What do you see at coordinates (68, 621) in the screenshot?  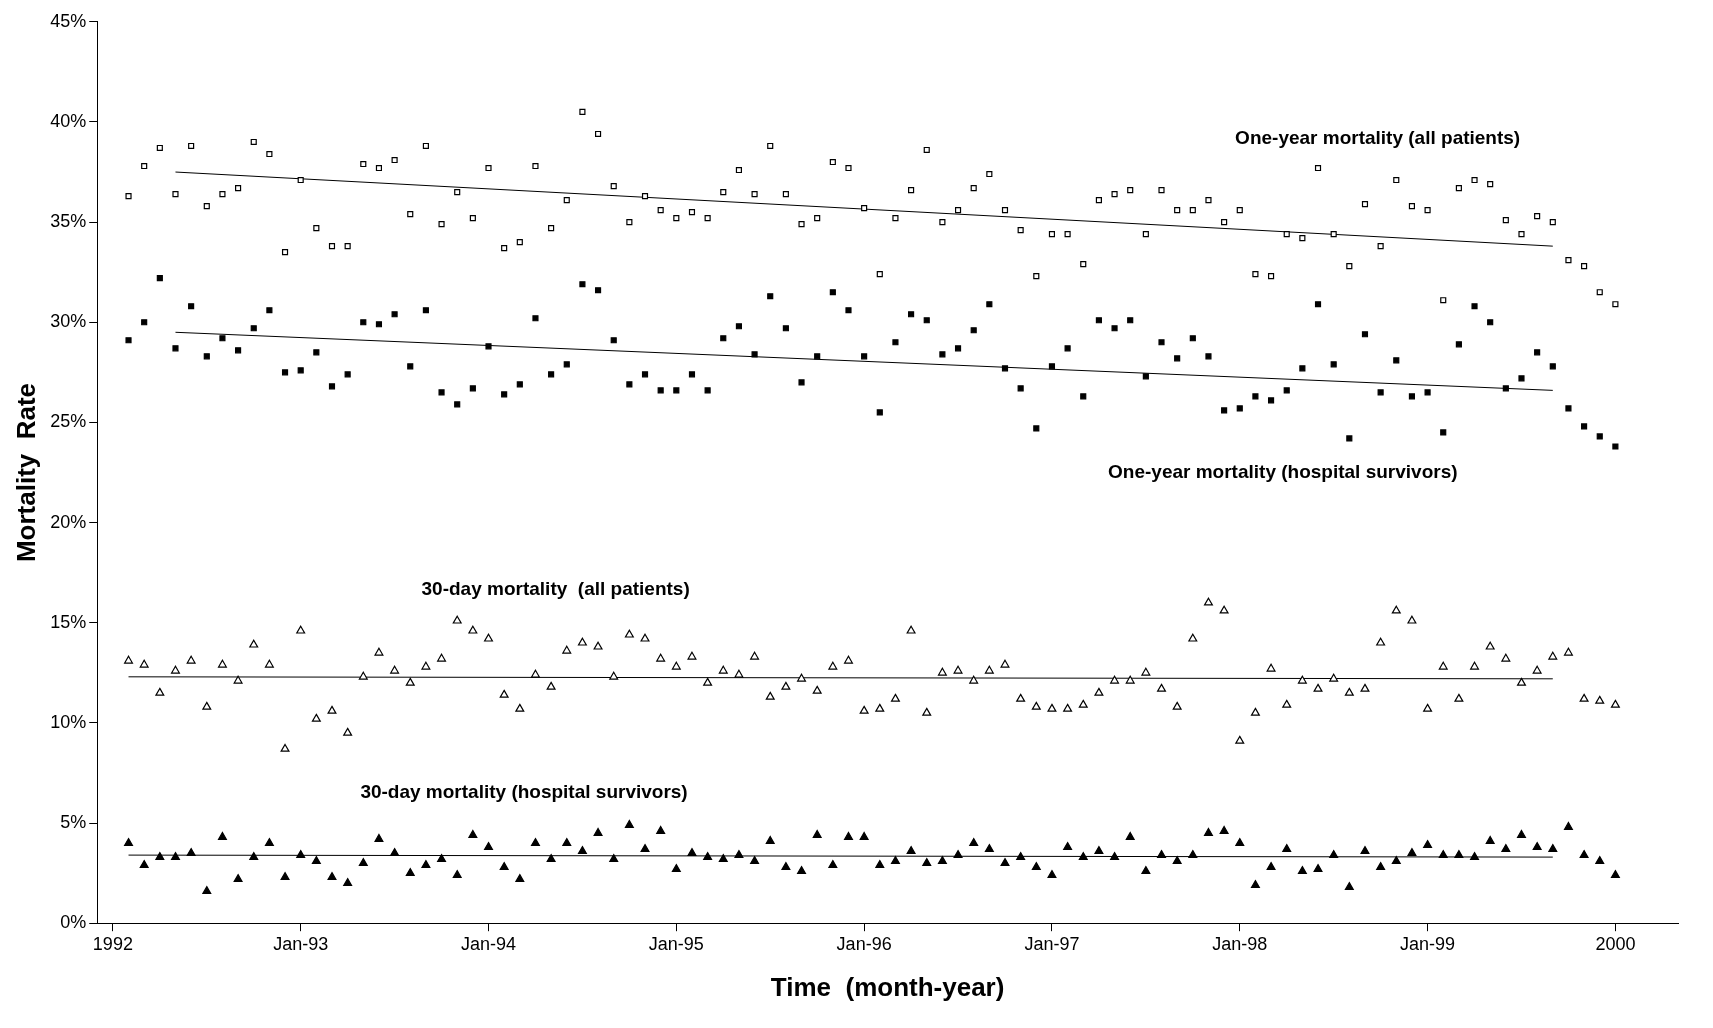 I see `y-tick-label: 15%` at bounding box center [68, 621].